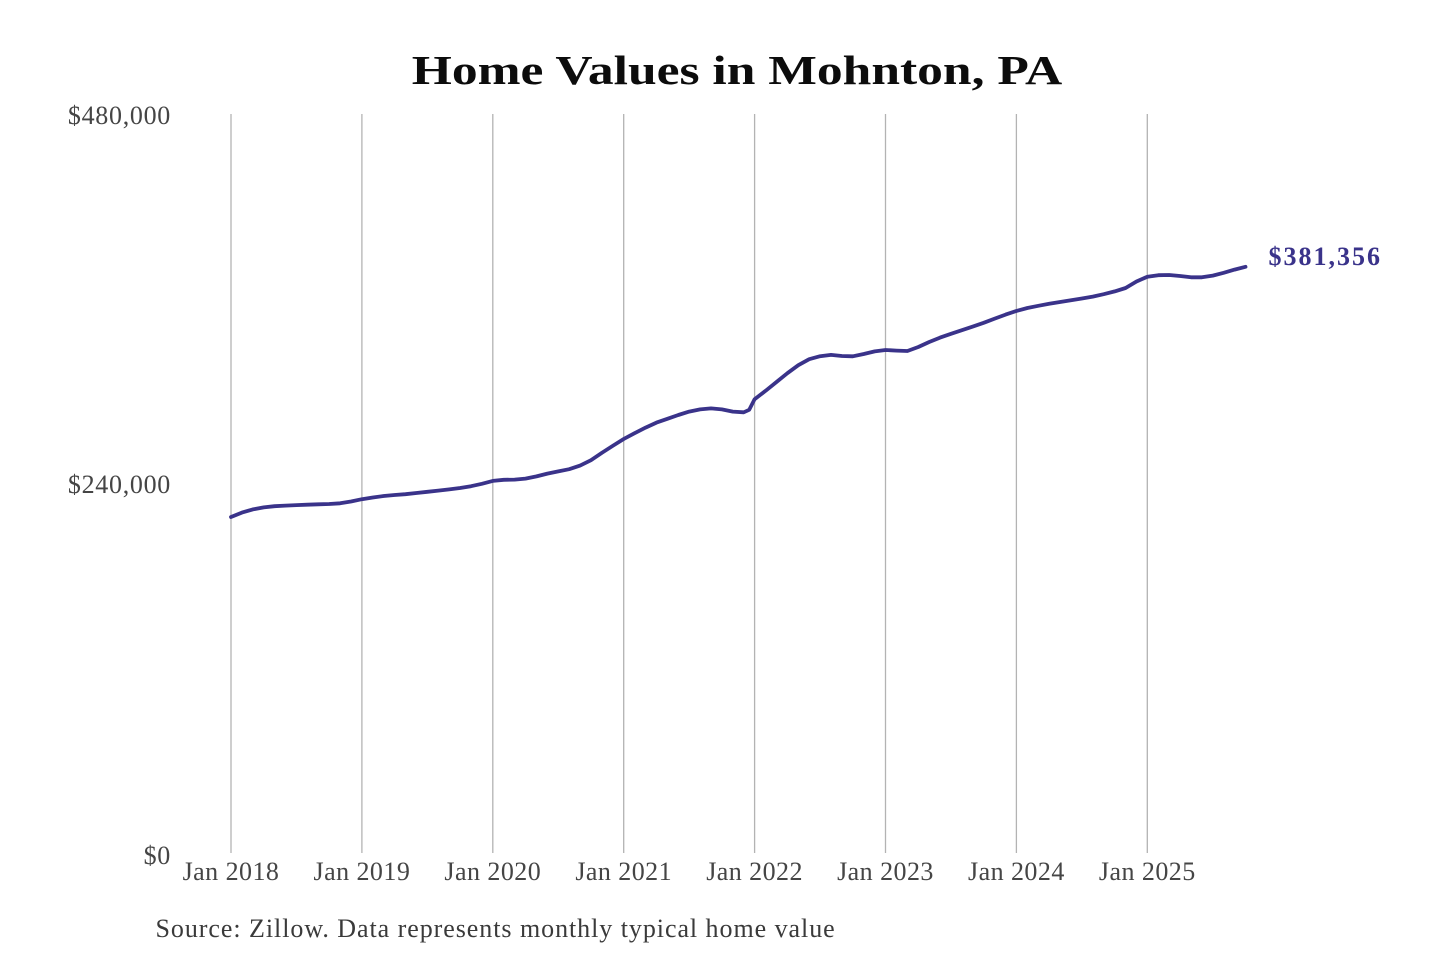 The image size is (1440, 960). I want to click on svg-text: $0, so click(157, 855).